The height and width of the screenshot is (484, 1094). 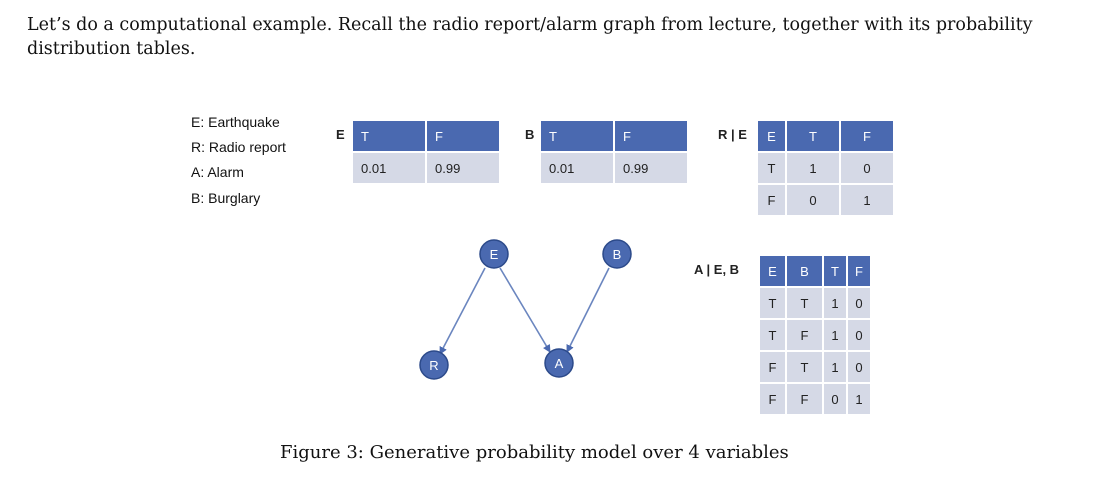 What do you see at coordinates (238, 147) in the screenshot?
I see `legend-radio-report: R: Radio report` at bounding box center [238, 147].